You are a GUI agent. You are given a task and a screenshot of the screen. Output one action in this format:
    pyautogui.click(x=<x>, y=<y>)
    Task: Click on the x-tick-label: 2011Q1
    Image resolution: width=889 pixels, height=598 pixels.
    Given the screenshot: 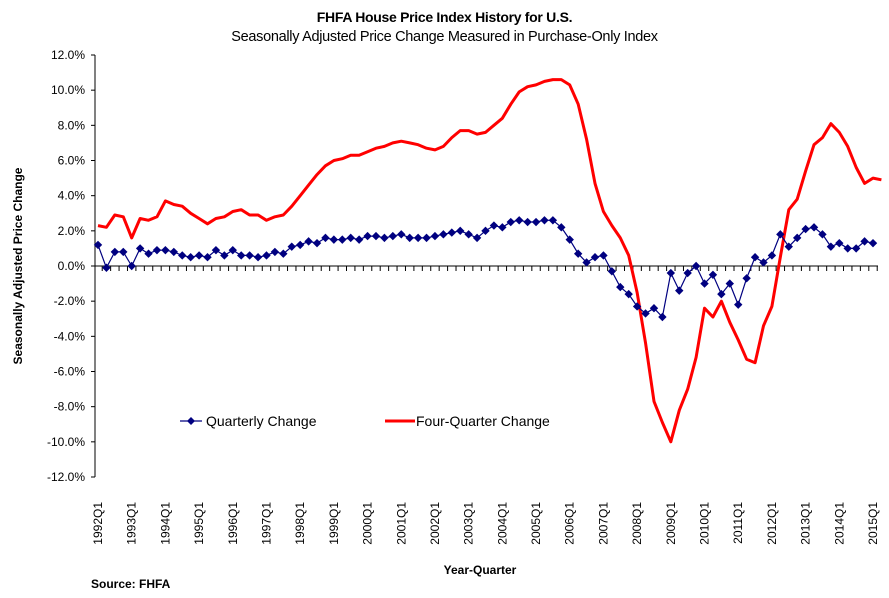 What is the action you would take?
    pyautogui.click(x=738, y=523)
    